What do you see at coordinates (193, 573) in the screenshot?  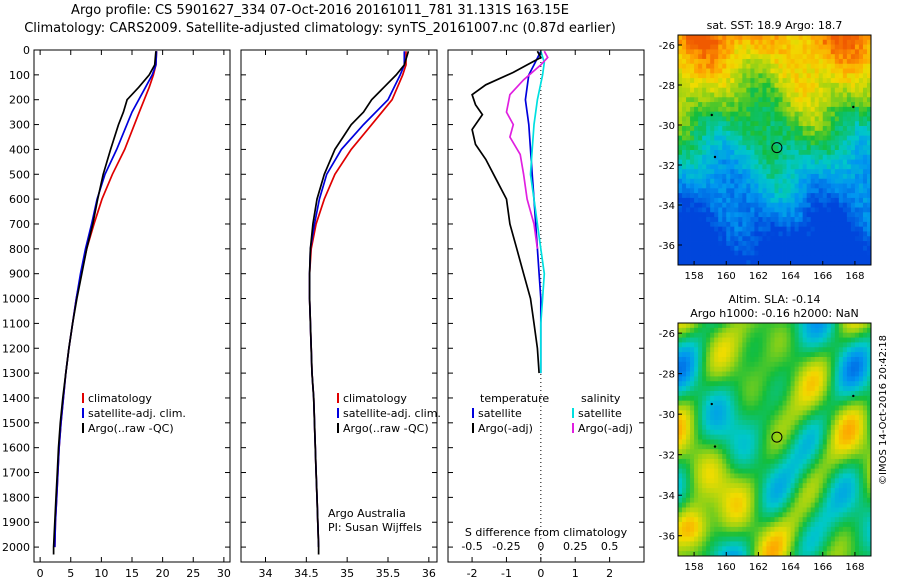 I see `x-tick-label: 25` at bounding box center [193, 573].